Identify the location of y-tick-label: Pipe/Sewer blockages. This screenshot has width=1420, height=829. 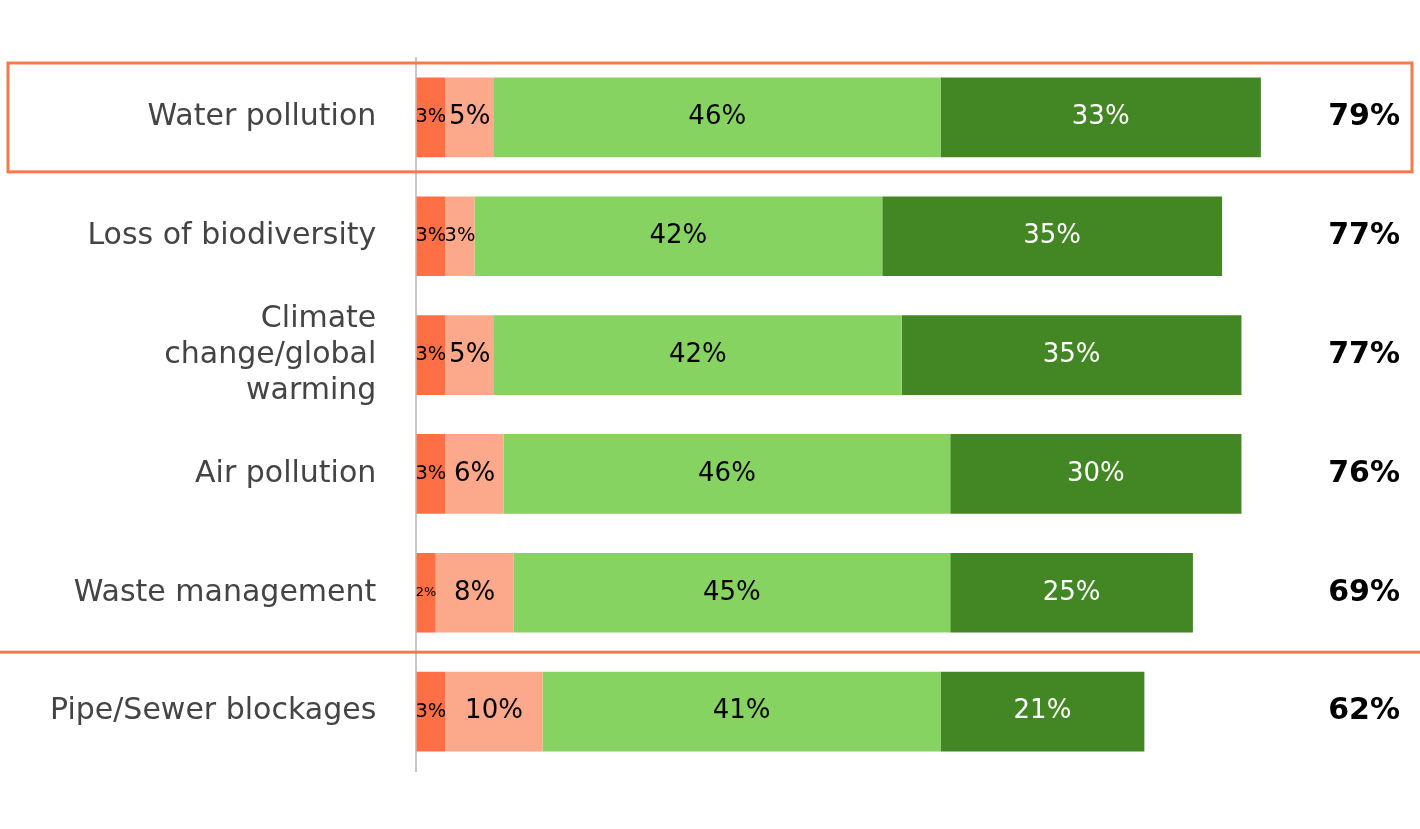
(213, 709).